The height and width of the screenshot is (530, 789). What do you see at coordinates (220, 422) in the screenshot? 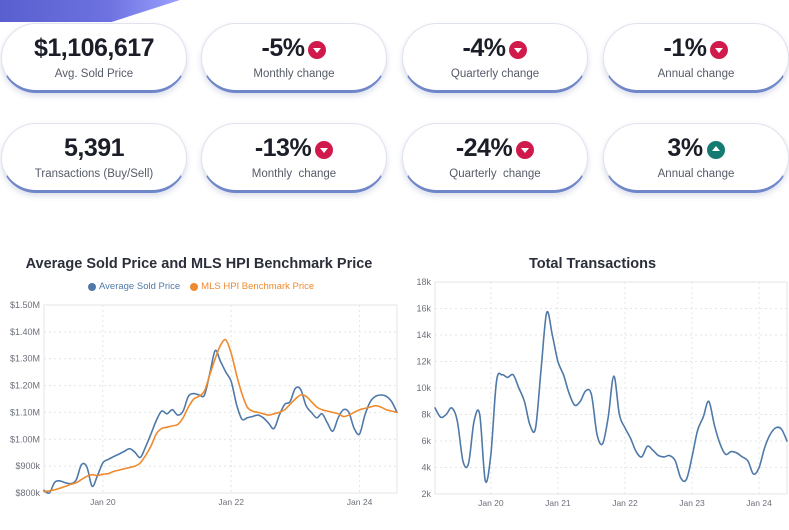
I see `series-line-avg-sold-price` at bounding box center [220, 422].